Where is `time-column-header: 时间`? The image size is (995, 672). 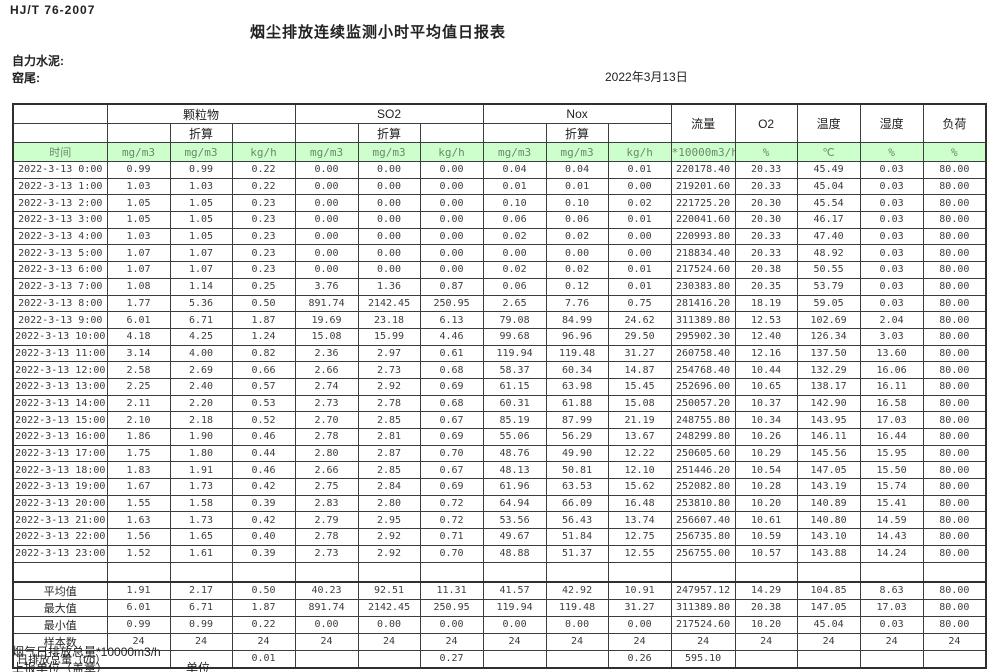
time-column-header: 时间 is located at coordinates (60, 152).